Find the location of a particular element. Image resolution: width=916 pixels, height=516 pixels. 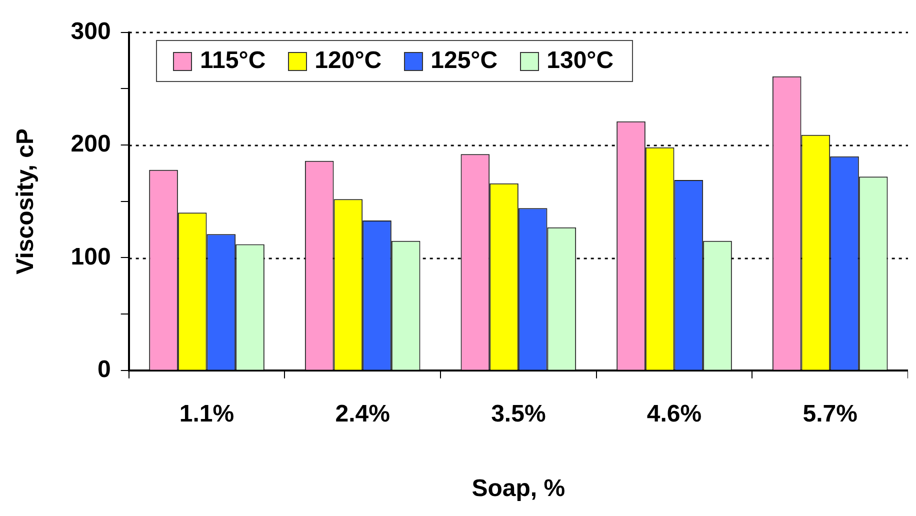

y-tick-label: 300 is located at coordinates (90, 32).